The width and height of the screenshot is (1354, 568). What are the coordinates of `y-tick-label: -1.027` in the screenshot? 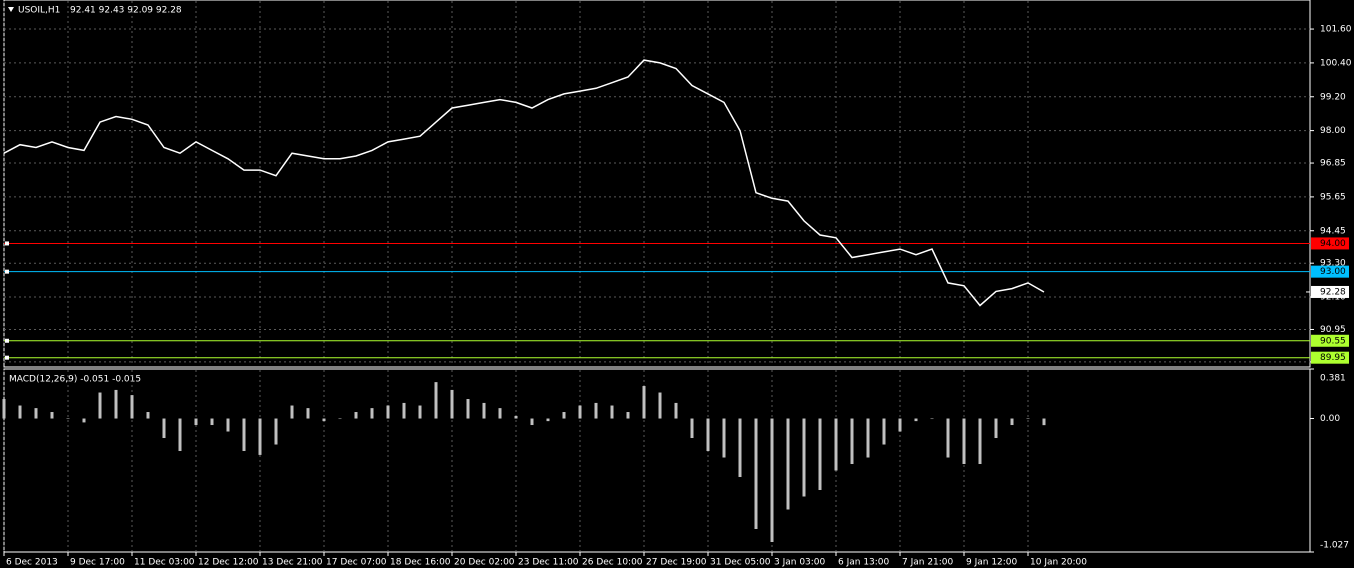 It's located at (1334, 546).